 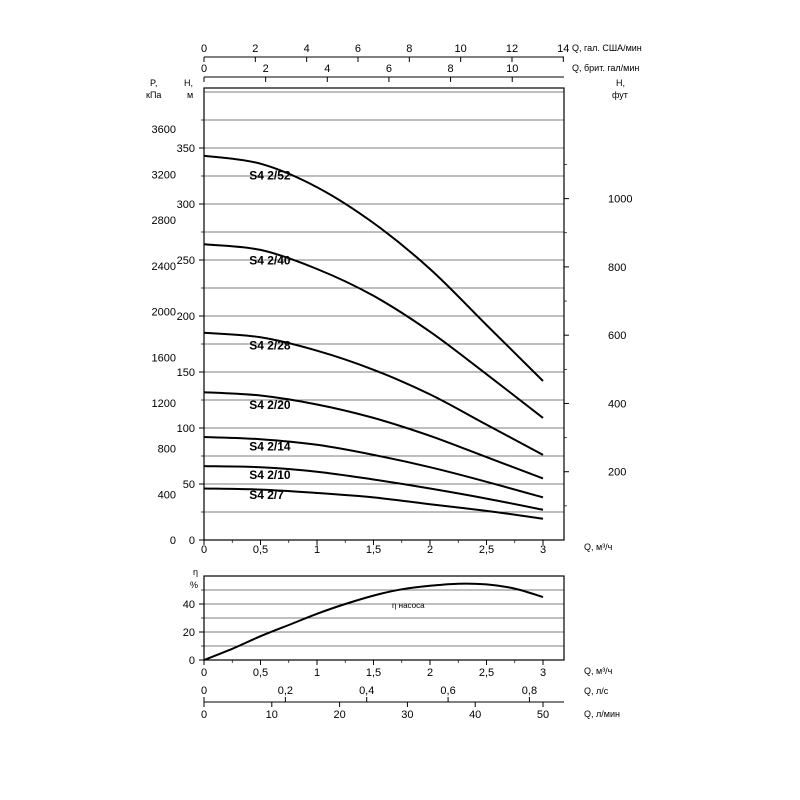 I want to click on imp-gpm-axis-unit: Q, брит. гал/мин, so click(x=606, y=68).